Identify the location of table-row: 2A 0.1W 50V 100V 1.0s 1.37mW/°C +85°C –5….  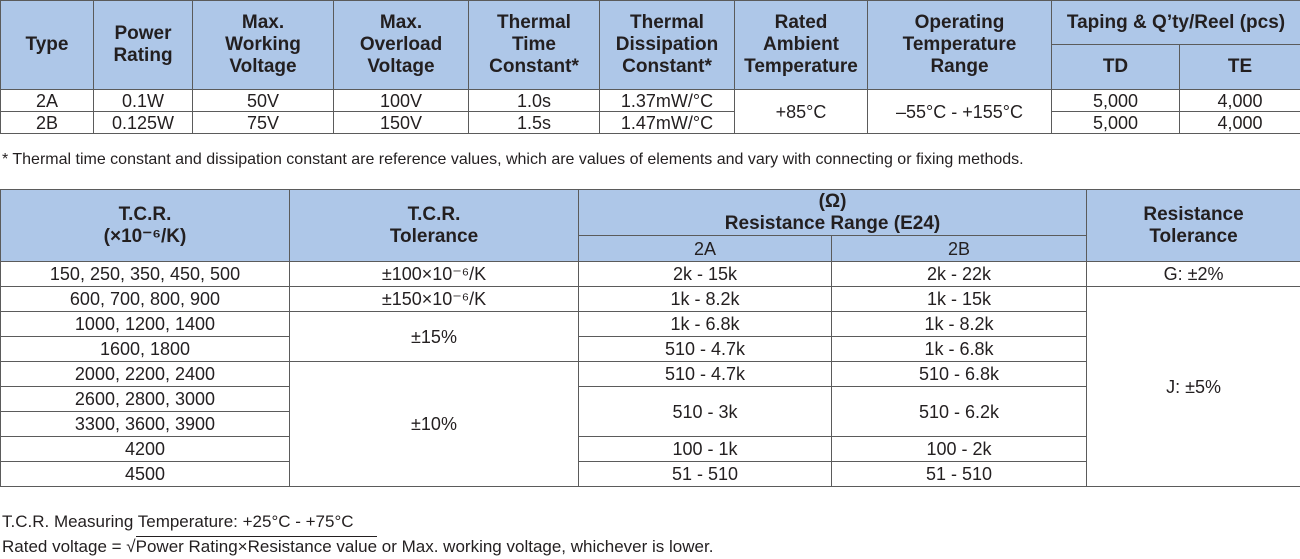
(650, 111).